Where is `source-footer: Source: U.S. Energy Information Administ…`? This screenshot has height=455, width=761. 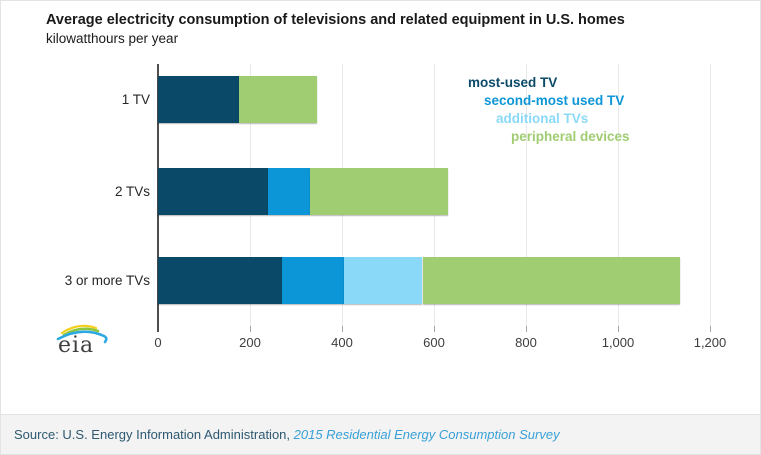 source-footer: Source: U.S. Energy Information Administ… is located at coordinates (380, 434).